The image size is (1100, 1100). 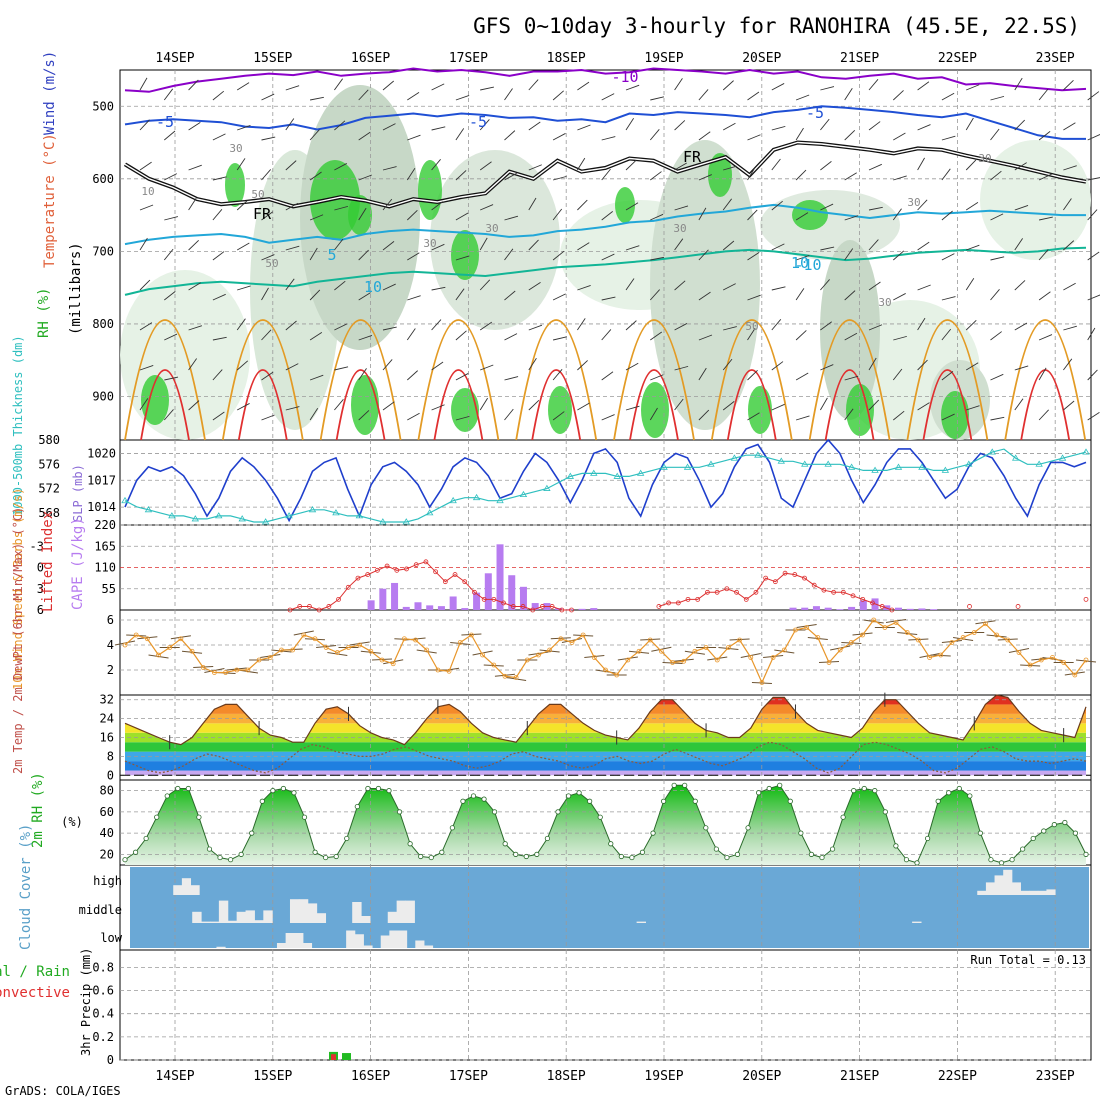 I want to click on date-label-bottom: 20SEP, so click(x=761, y=1076).